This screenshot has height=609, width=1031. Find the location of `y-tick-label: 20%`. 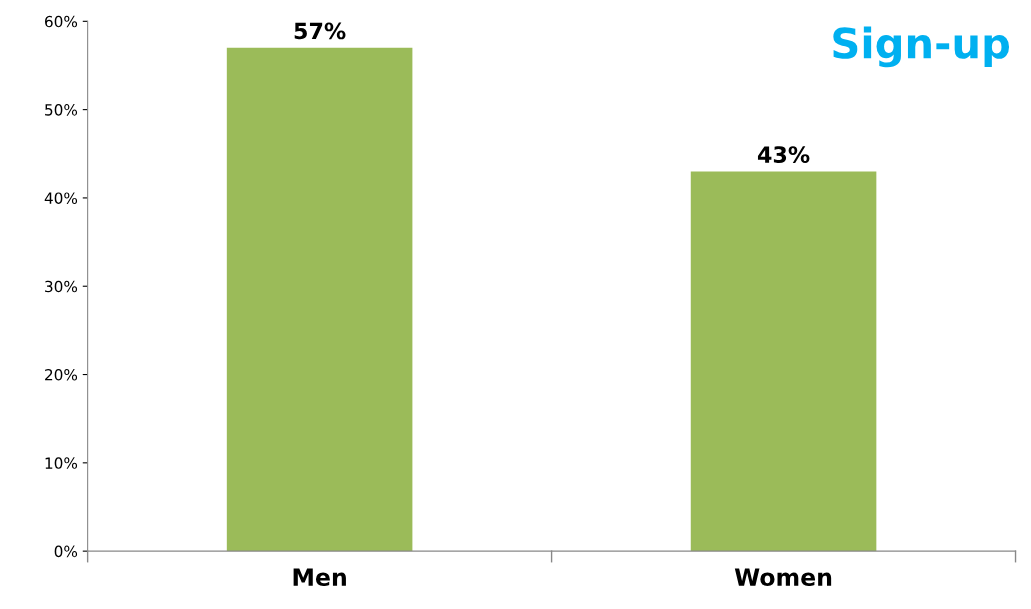

y-tick-label: 20% is located at coordinates (61, 375).